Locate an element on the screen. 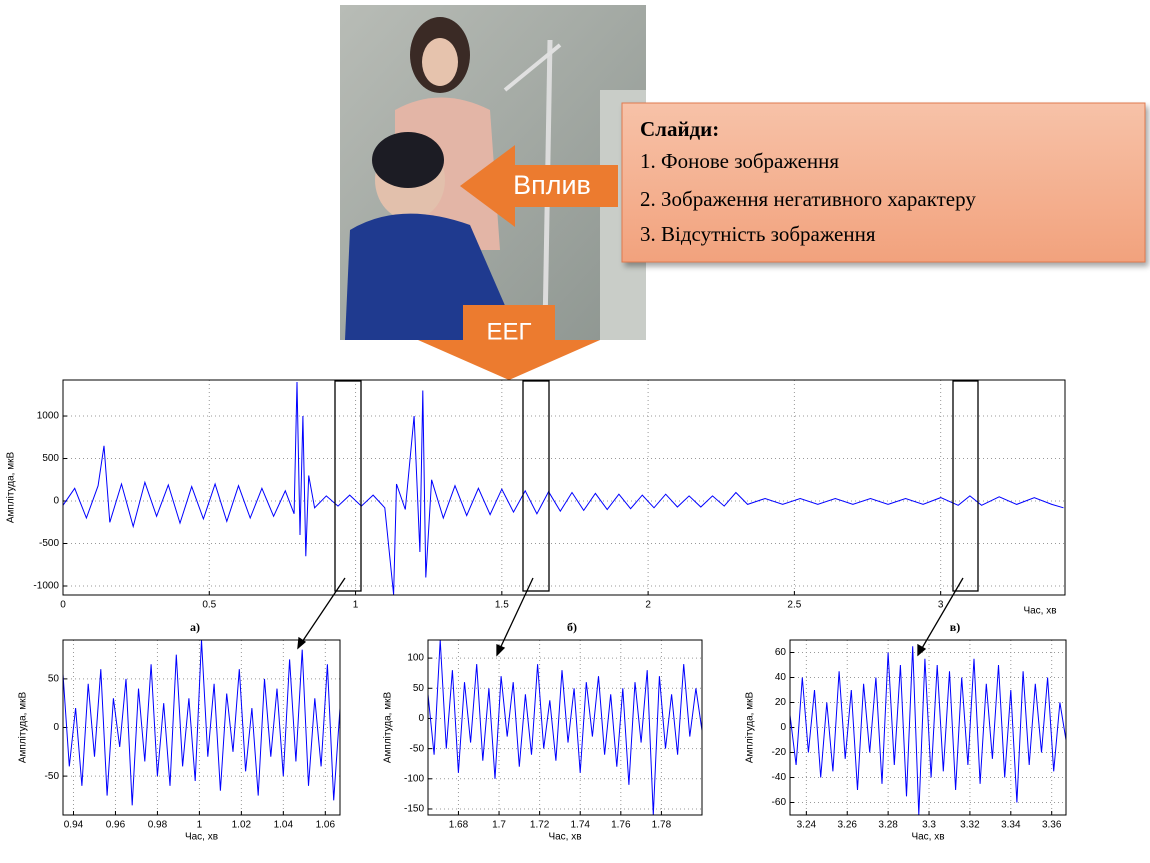 The image size is (1150, 863). callout-item: 3. Відсутність зображення is located at coordinates (758, 234).